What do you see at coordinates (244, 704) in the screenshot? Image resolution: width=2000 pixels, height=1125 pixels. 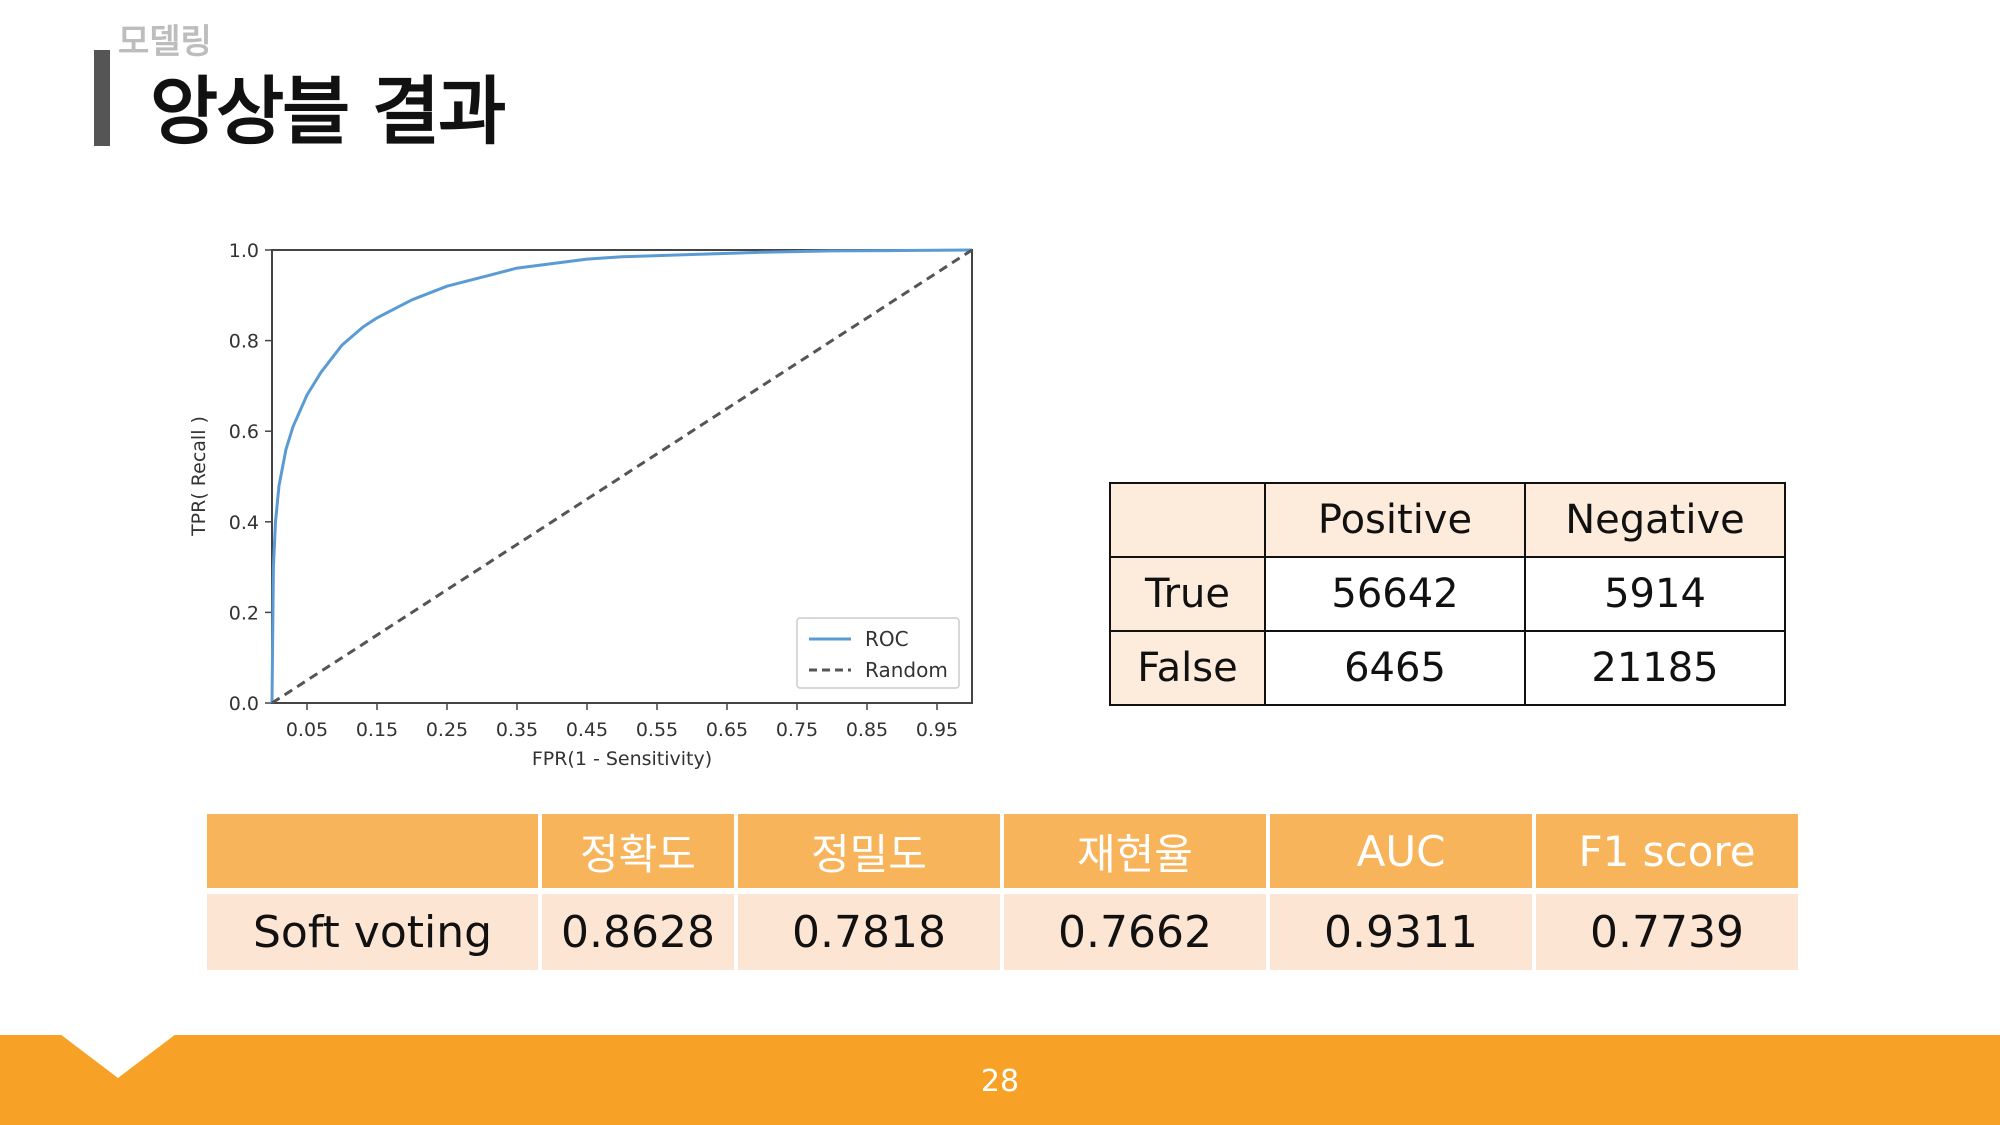 I see `y-tick-label: 0.0` at bounding box center [244, 704].